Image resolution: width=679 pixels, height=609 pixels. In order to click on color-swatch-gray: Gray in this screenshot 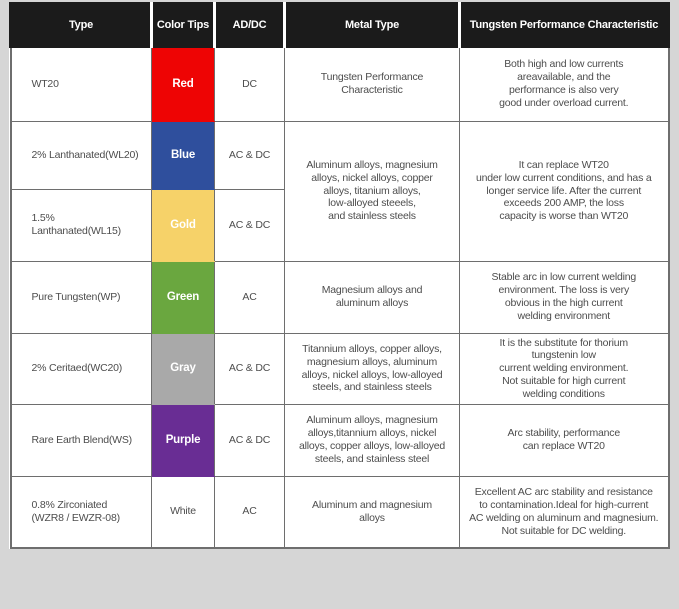, I will do `click(183, 368)`.